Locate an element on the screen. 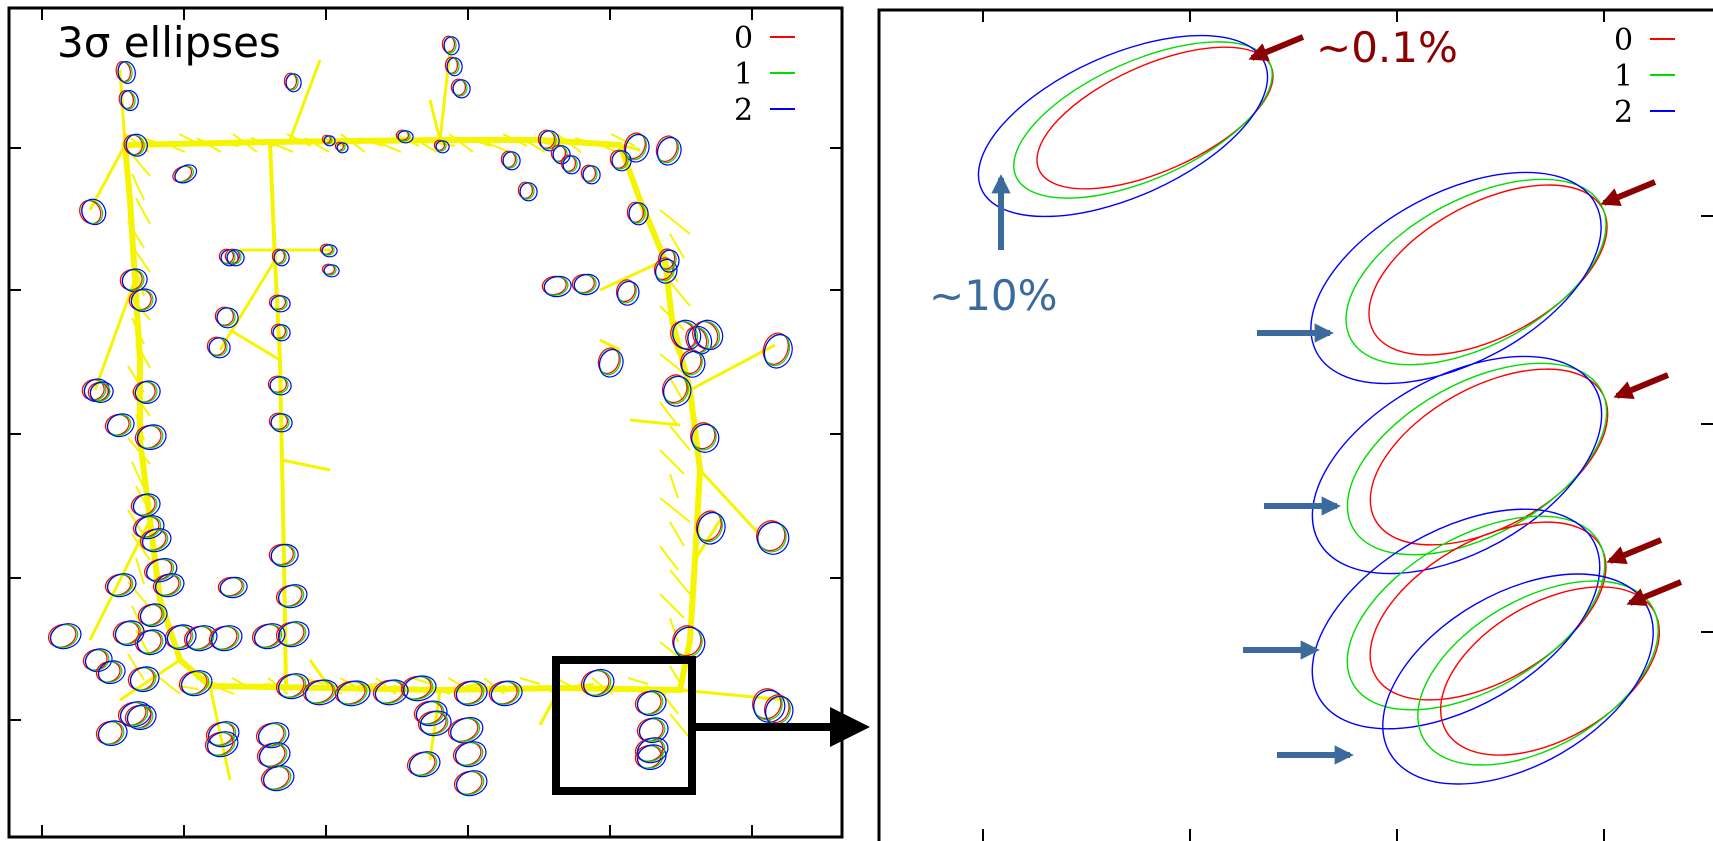 This screenshot has width=1713, height=841. zoom-region-box is located at coordinates (624, 725).